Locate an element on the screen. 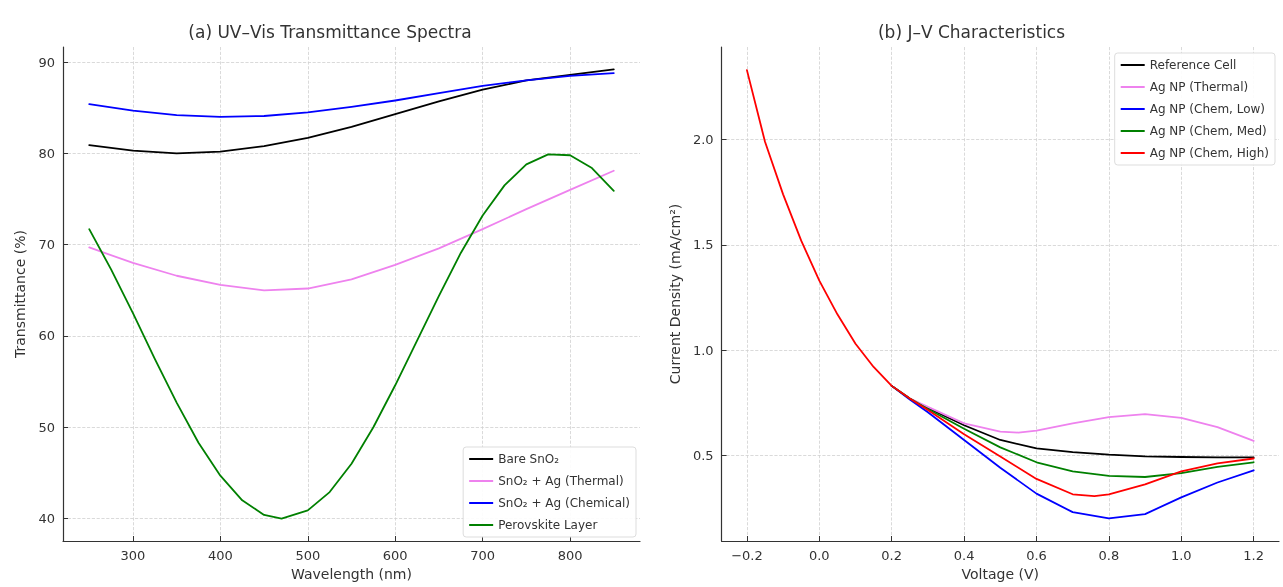 The height and width of the screenshot is (587, 1283). x-tick-label: −0.2 is located at coordinates (747, 555).